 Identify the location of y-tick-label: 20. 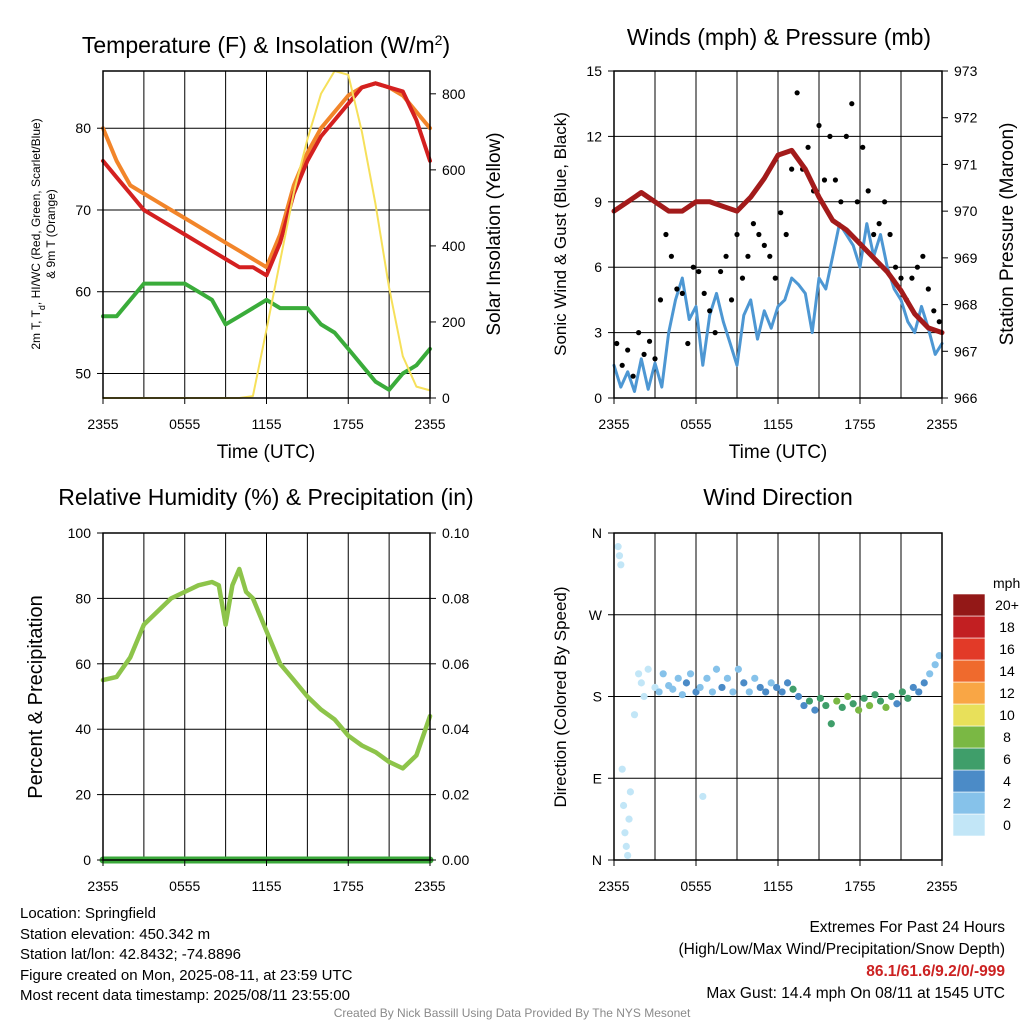
(83, 795).